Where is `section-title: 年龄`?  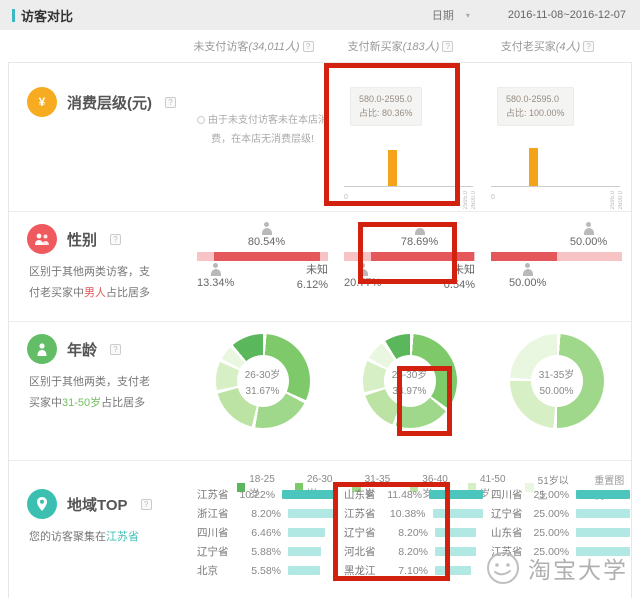 section-title: 年龄 is located at coordinates (82, 350).